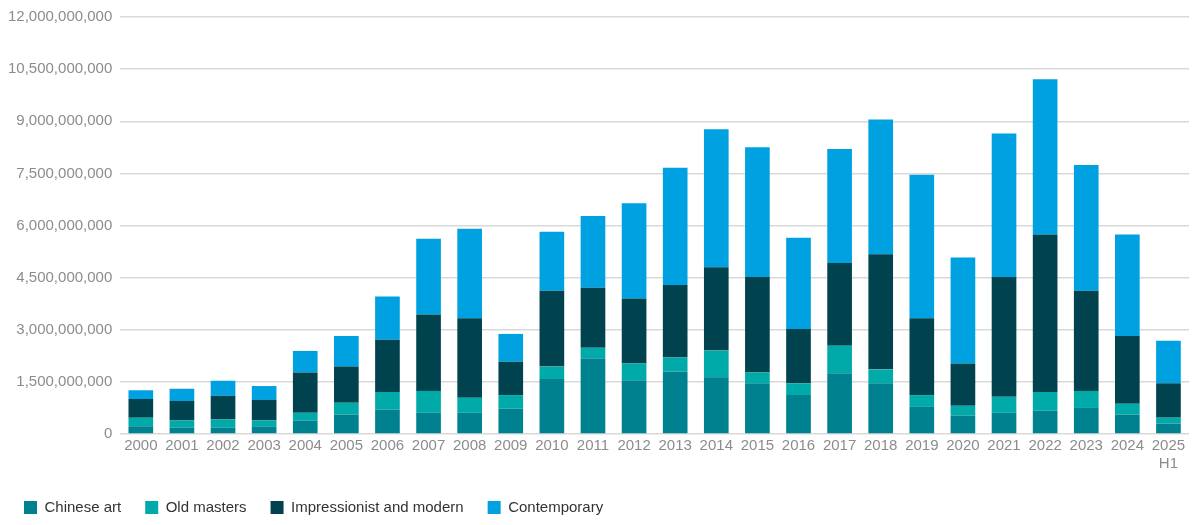  I want to click on x-tick-label: 2025 H1, so click(1168, 454).